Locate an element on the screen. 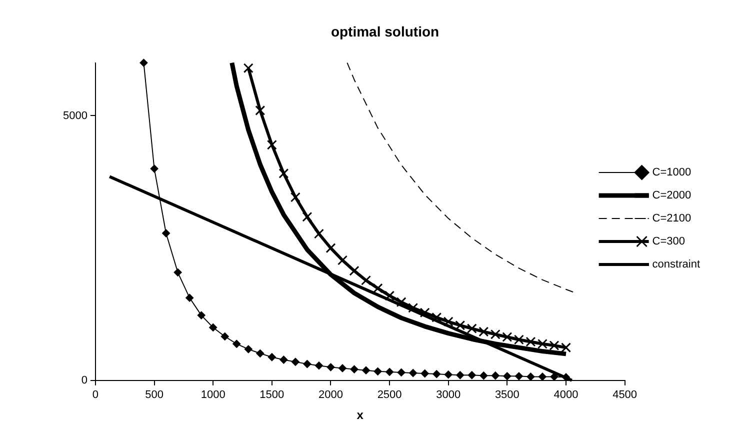 Image resolution: width=740 pixels, height=437 pixels. x-tick-label: 4000 is located at coordinates (566, 395).